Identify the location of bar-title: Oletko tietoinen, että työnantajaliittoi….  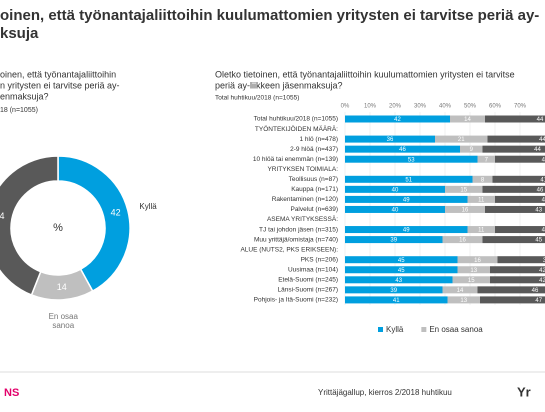
(365, 74).